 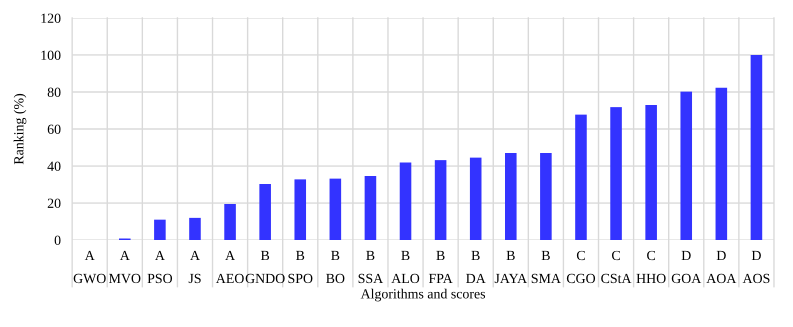 What do you see at coordinates (756, 279) in the screenshot?
I see `x-tick-label: AOS` at bounding box center [756, 279].